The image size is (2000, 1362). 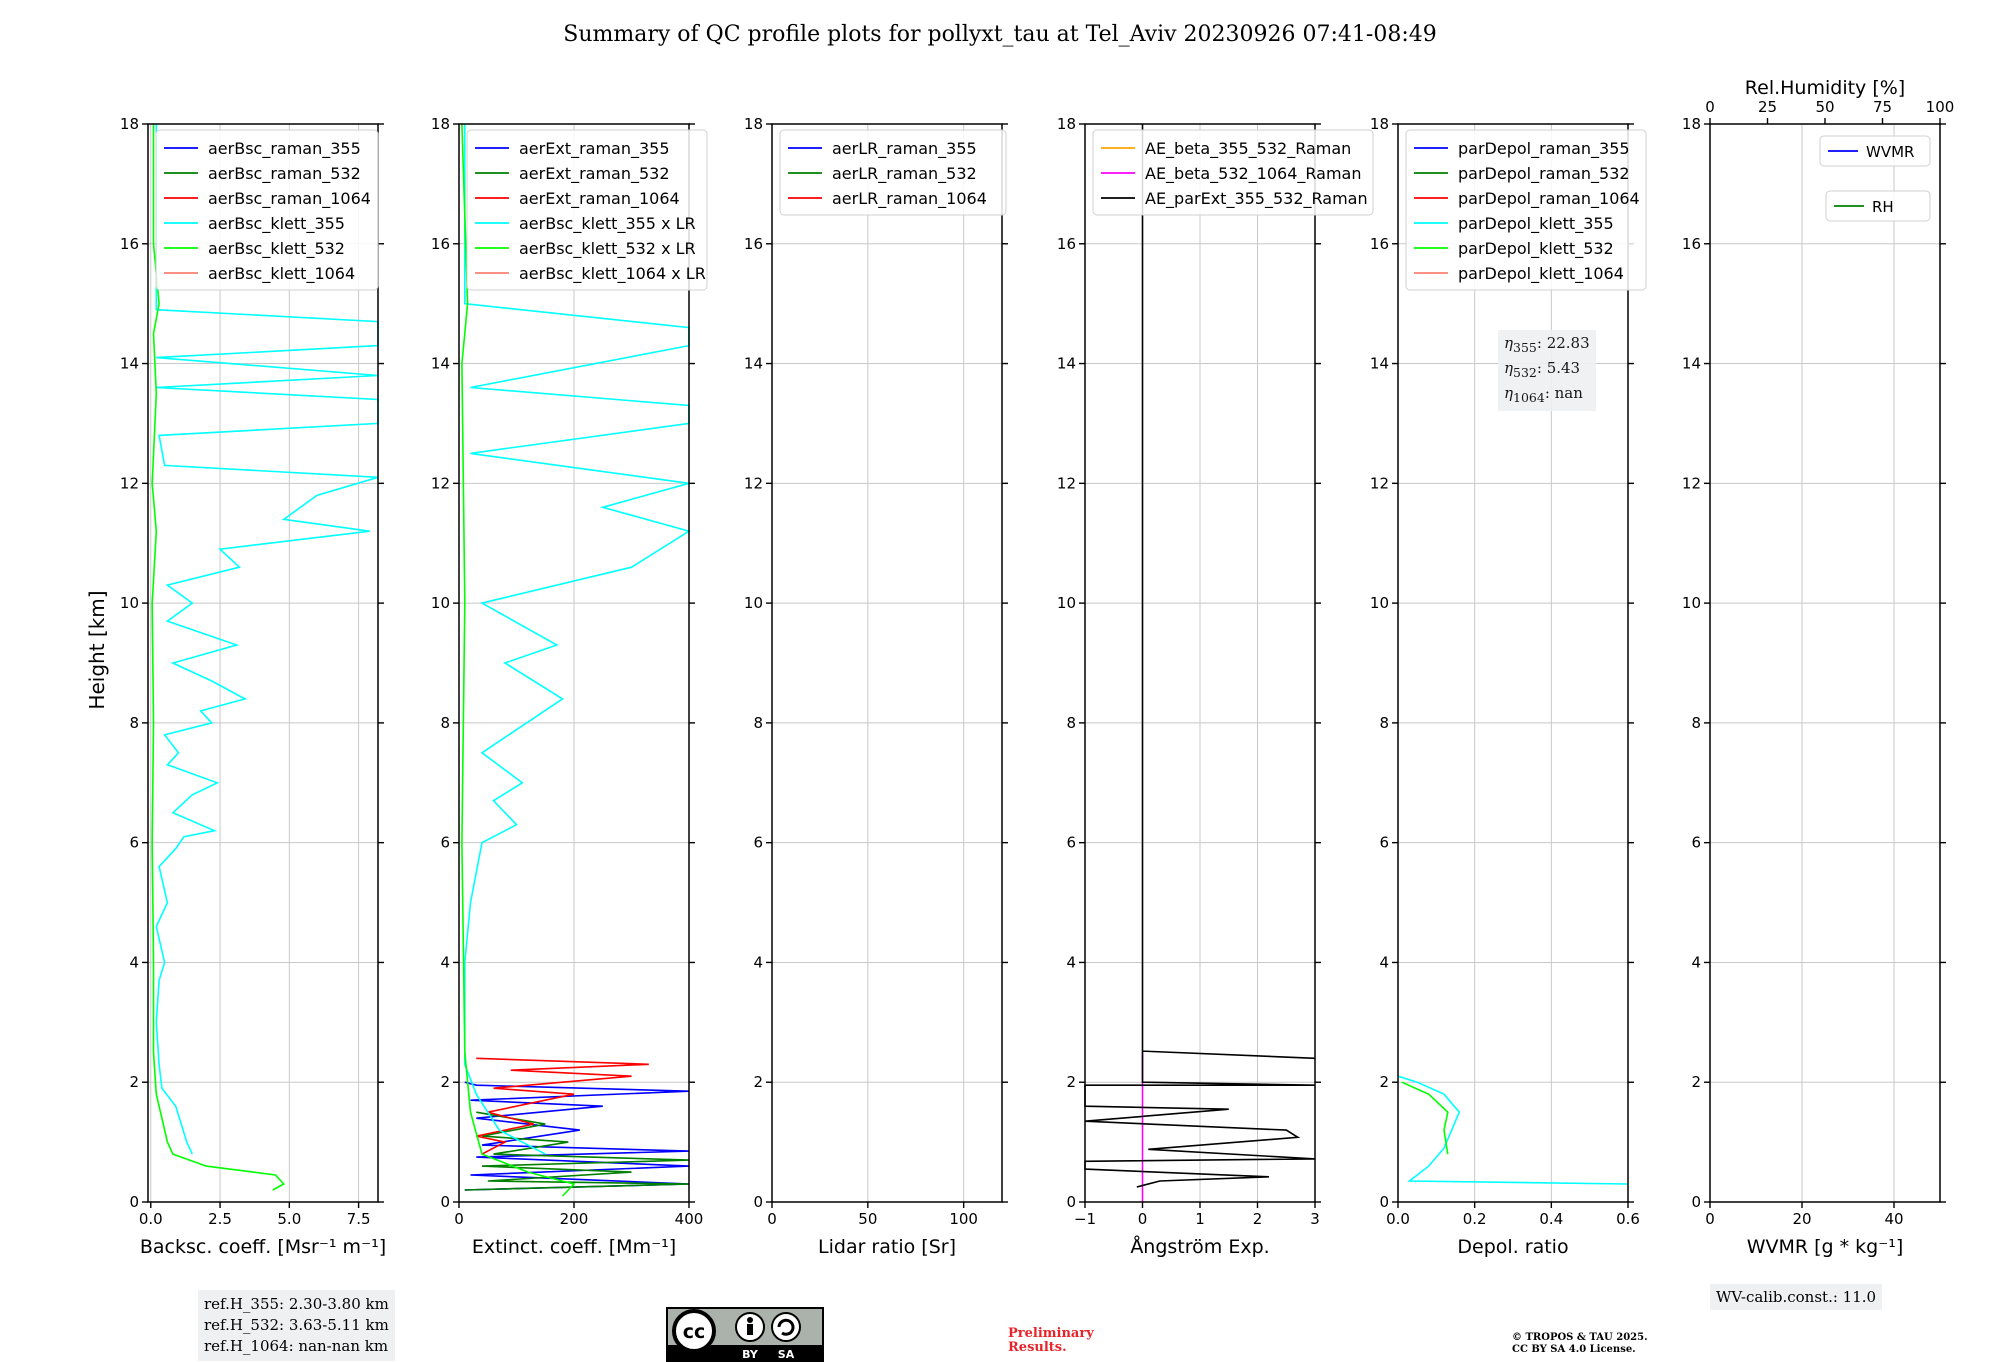 What do you see at coordinates (359, 1219) in the screenshot?
I see `x-tick-label: 7.5` at bounding box center [359, 1219].